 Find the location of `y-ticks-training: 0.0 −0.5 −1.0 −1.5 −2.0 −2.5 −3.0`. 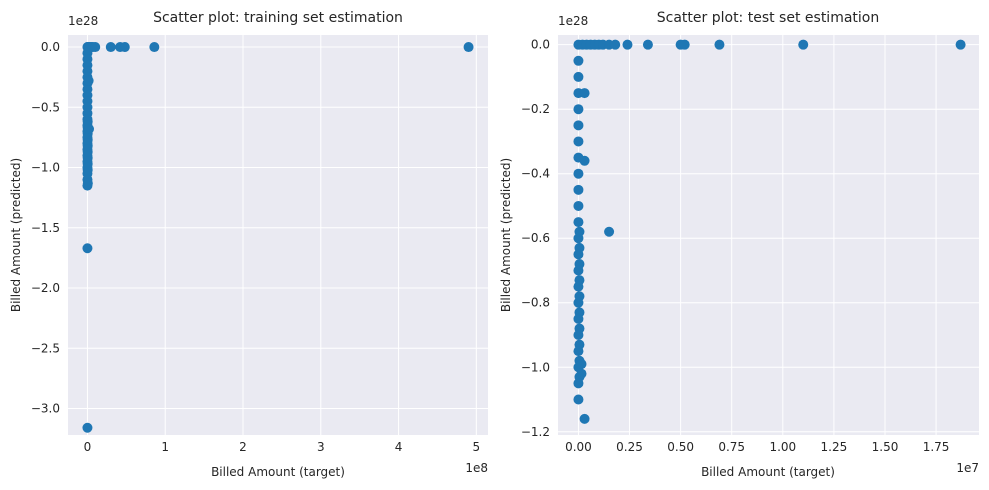

y-ticks-training: 0.0 −0.5 −1.0 −1.5 −2.0 −2.5 −3.0 is located at coordinates (45, 227).